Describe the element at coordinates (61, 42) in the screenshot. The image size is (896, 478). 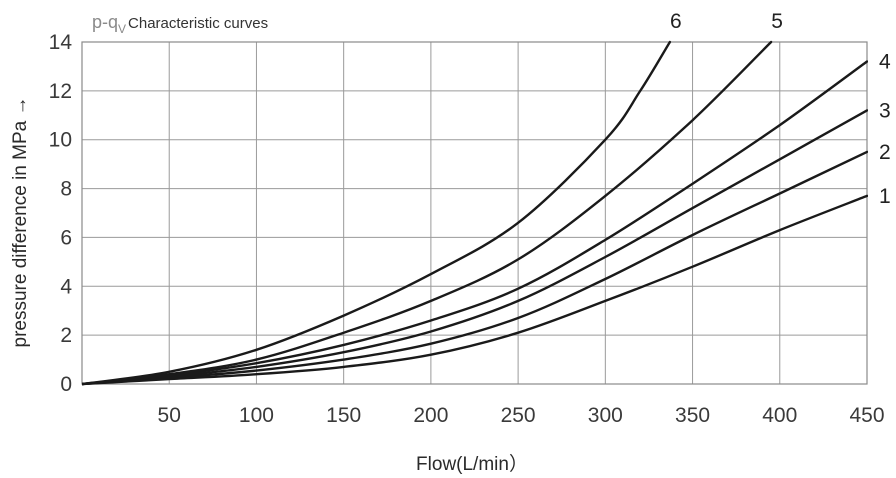
I see `y-tick-label: 14` at that location.